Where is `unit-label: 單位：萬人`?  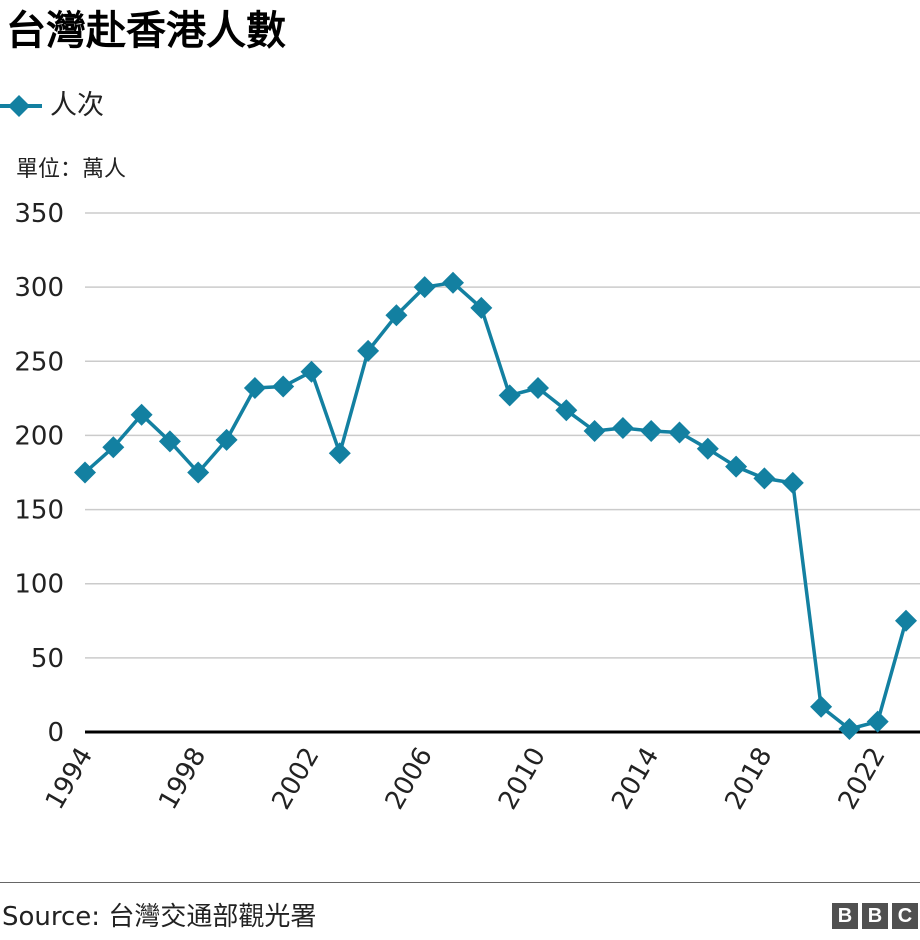 unit-label: 單位：萬人 is located at coordinates (71, 169).